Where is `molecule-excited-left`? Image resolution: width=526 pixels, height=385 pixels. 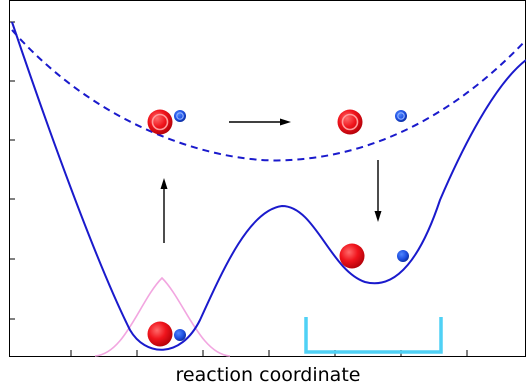
molecule-excited-left is located at coordinates (166, 122).